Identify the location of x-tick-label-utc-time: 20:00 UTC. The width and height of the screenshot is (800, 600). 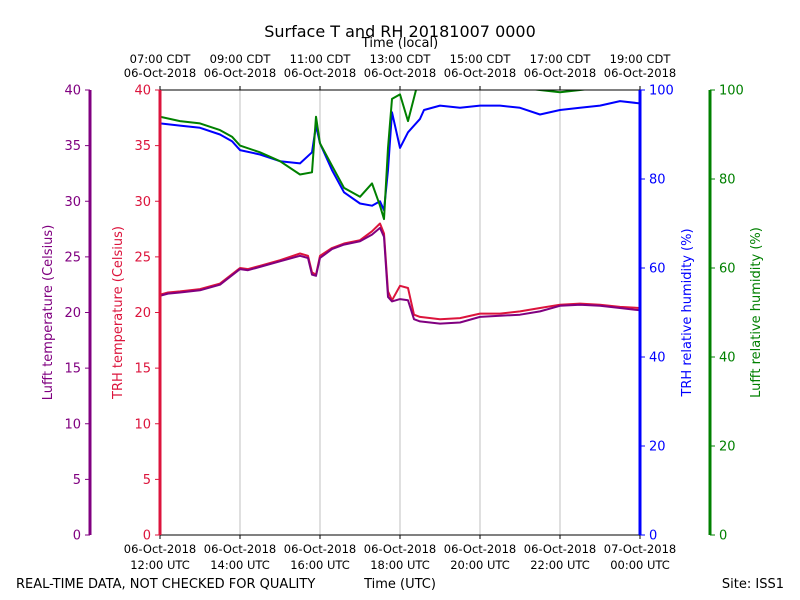
(480, 565).